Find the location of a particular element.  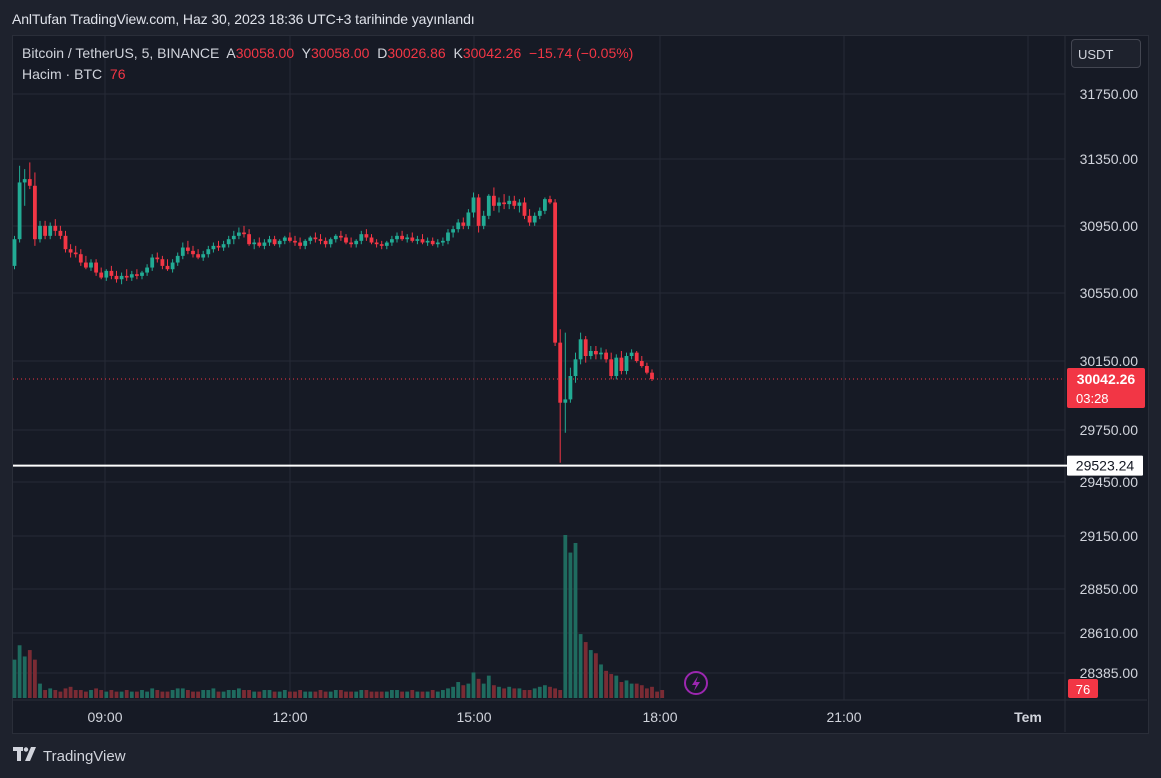

volume-badge is located at coordinates (1083, 688).